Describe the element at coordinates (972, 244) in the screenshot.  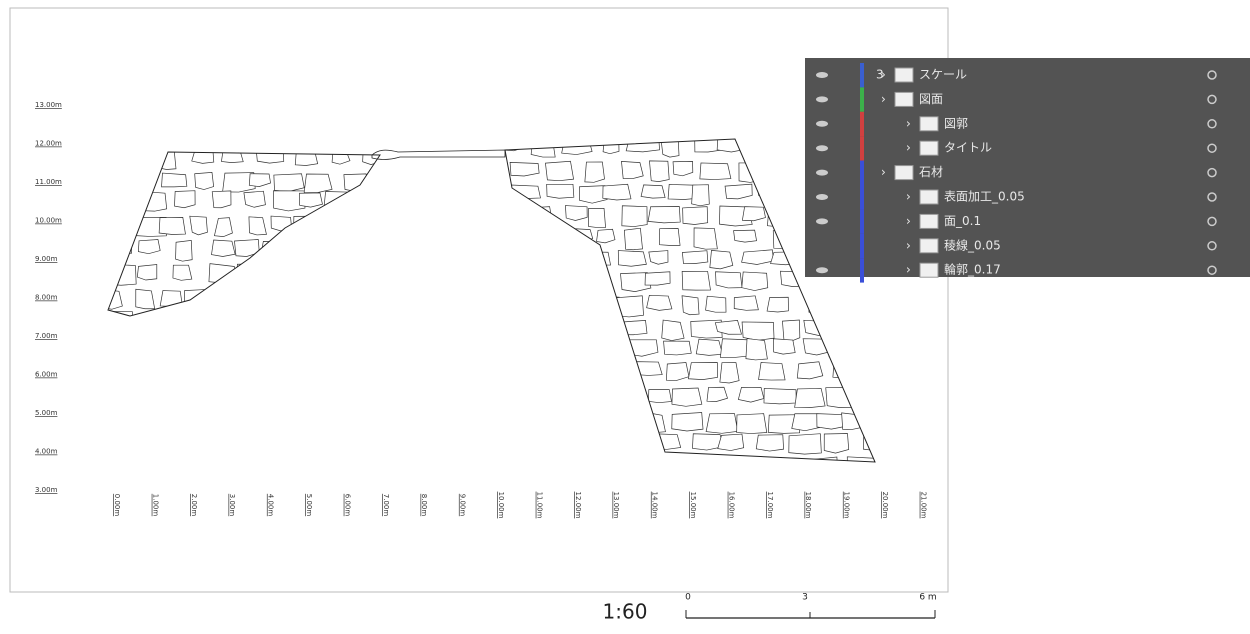
I see `layer-name: 稜線_0.05` at that location.